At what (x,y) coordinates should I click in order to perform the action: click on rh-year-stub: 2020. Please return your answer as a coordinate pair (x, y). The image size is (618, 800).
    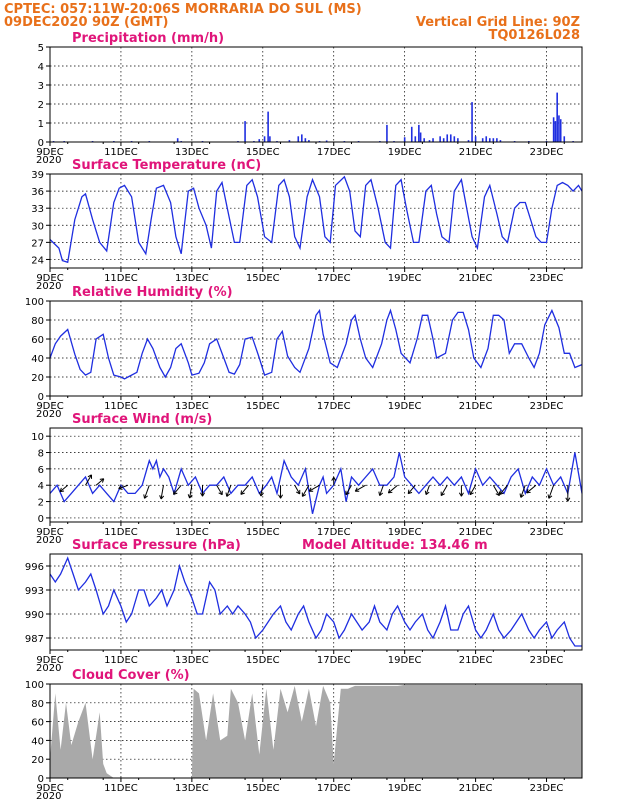
    Looking at the image, I should click on (48, 414).